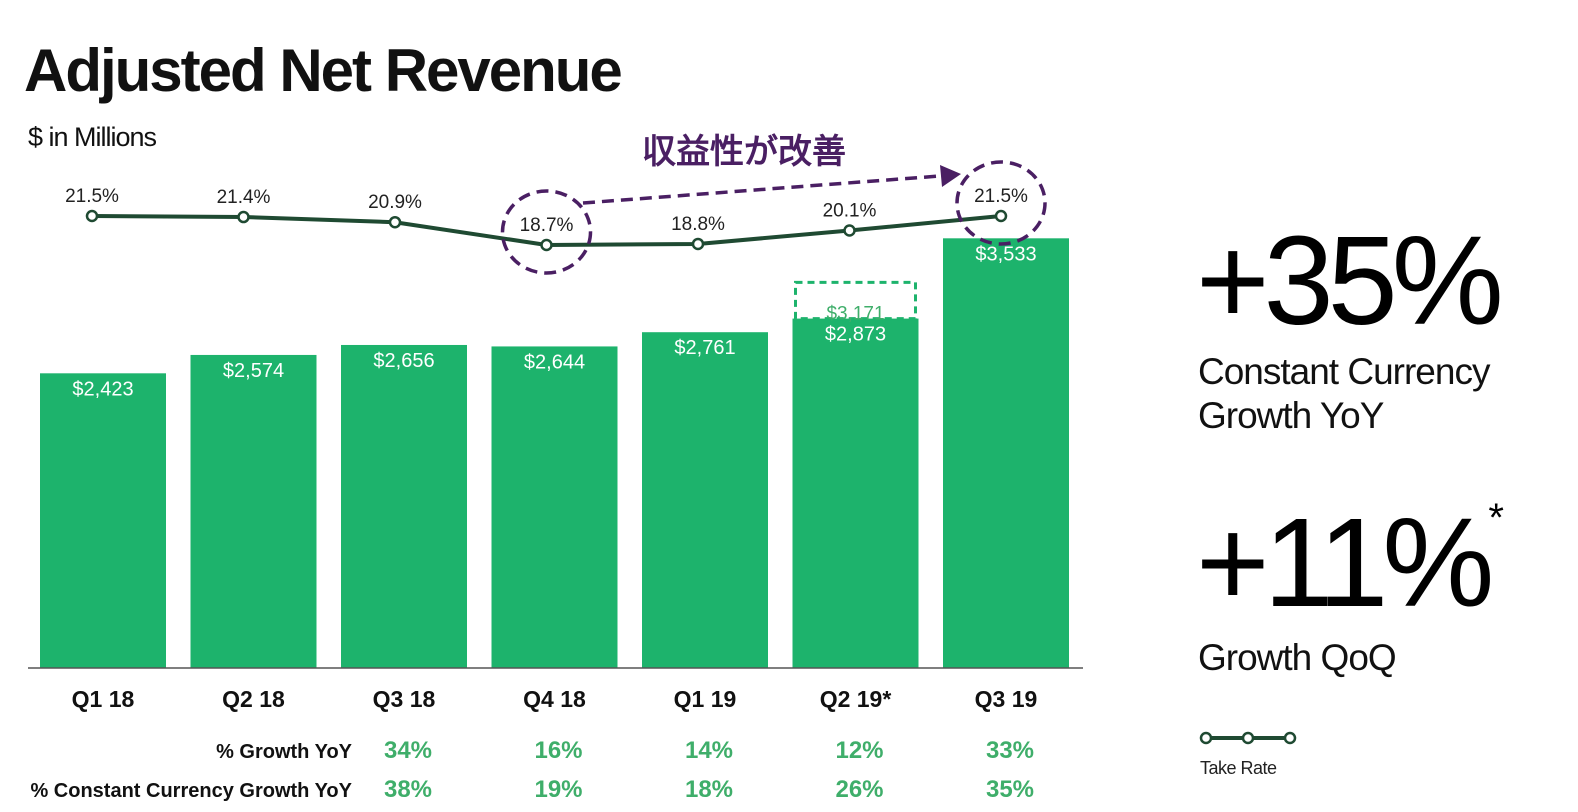 Image resolution: width=1578 pixels, height=812 pixels. What do you see at coordinates (704, 348) in the screenshot?
I see `bar-value-label-q1-19: $2,761` at bounding box center [704, 348].